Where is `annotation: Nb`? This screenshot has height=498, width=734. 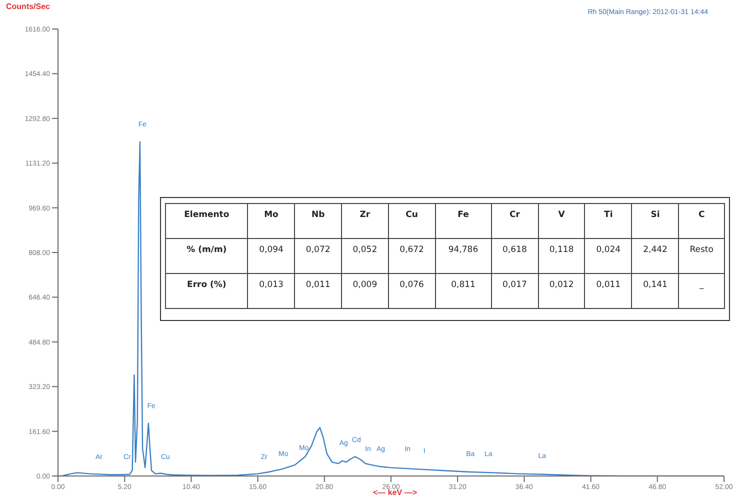
annotation: Nb is located at coordinates (318, 221).